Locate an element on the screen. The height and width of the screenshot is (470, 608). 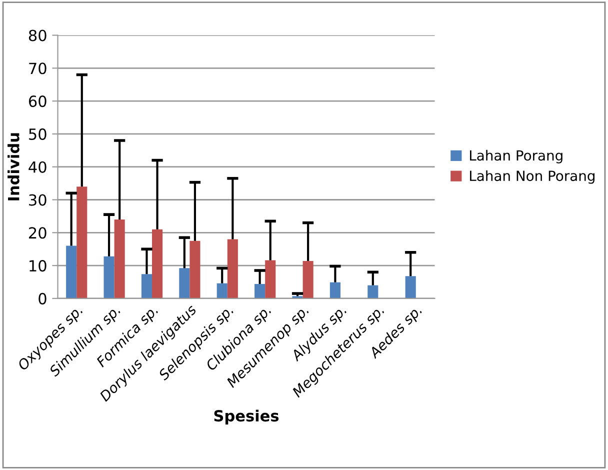
y-tick-label: 20 is located at coordinates (37, 233).